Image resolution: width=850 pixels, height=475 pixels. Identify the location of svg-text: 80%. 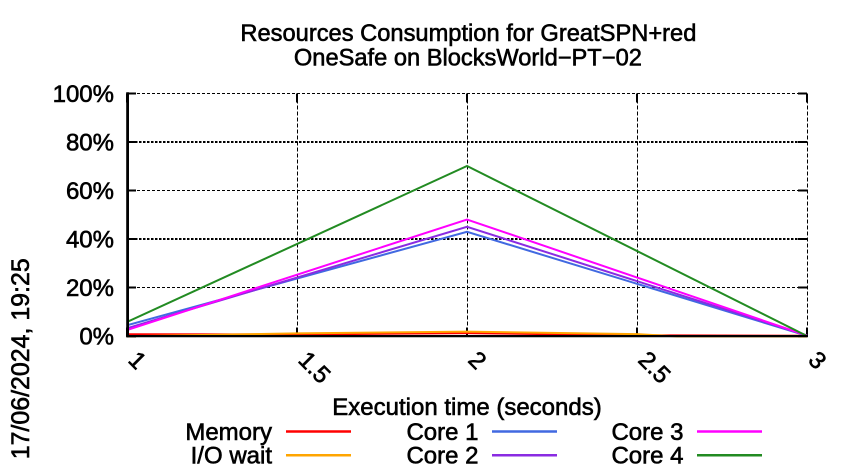
(90, 142).